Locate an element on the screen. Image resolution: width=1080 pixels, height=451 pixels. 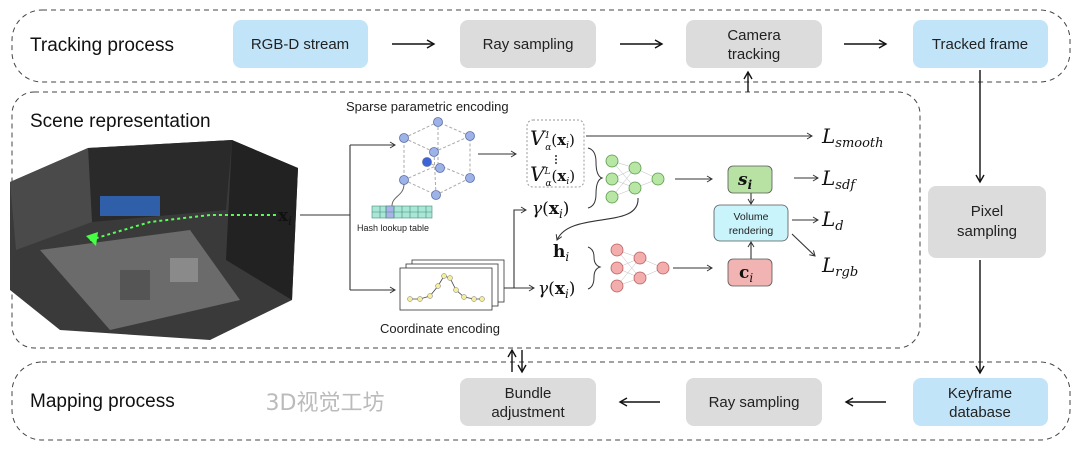
coordinate-encoding-label: Coordinate encoding is located at coordinates (440, 328).